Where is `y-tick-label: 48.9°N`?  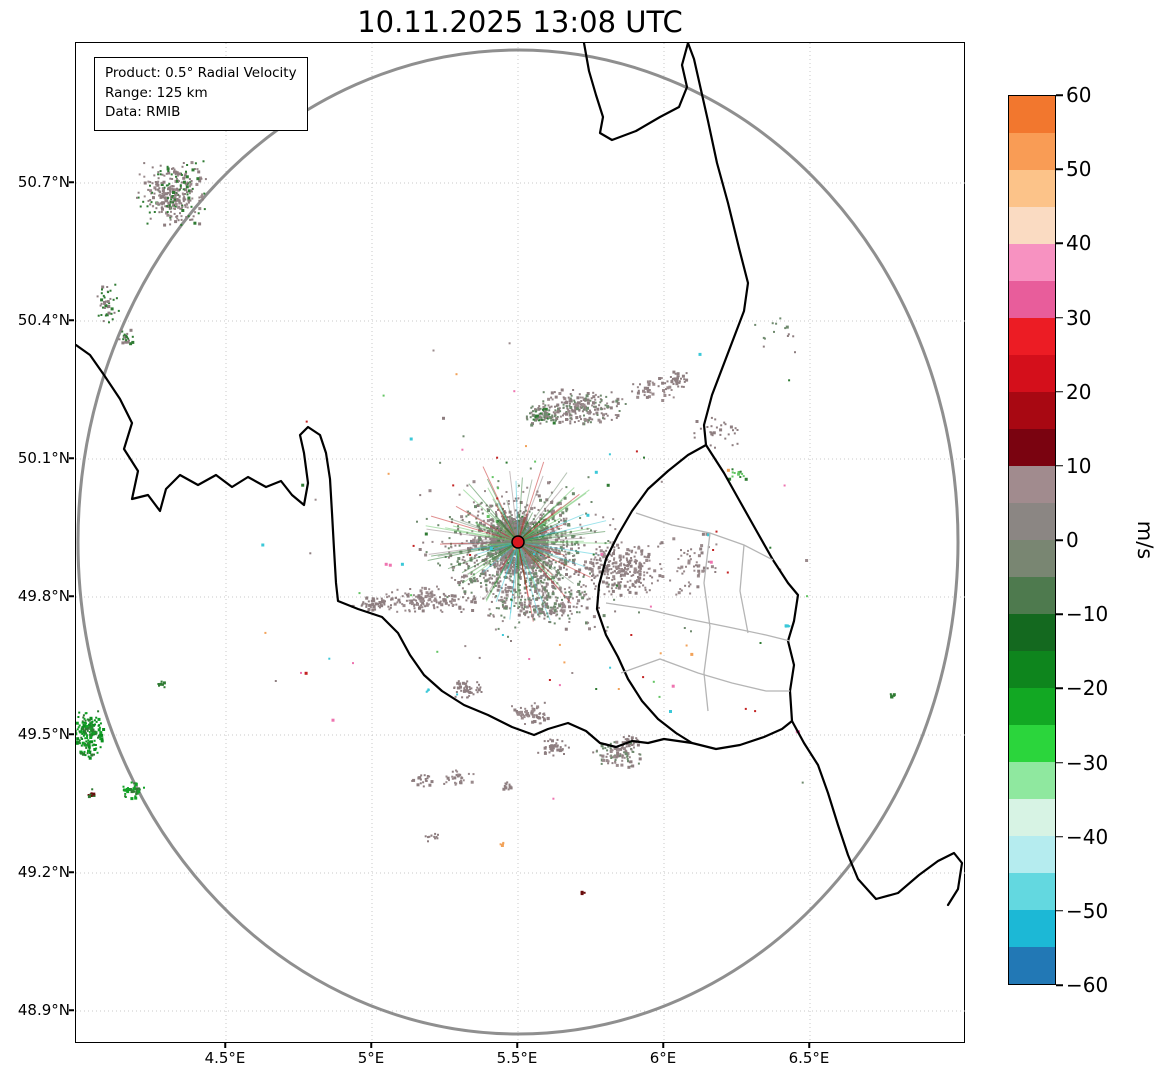
y-tick-label: 48.9°N is located at coordinates (43, 1010).